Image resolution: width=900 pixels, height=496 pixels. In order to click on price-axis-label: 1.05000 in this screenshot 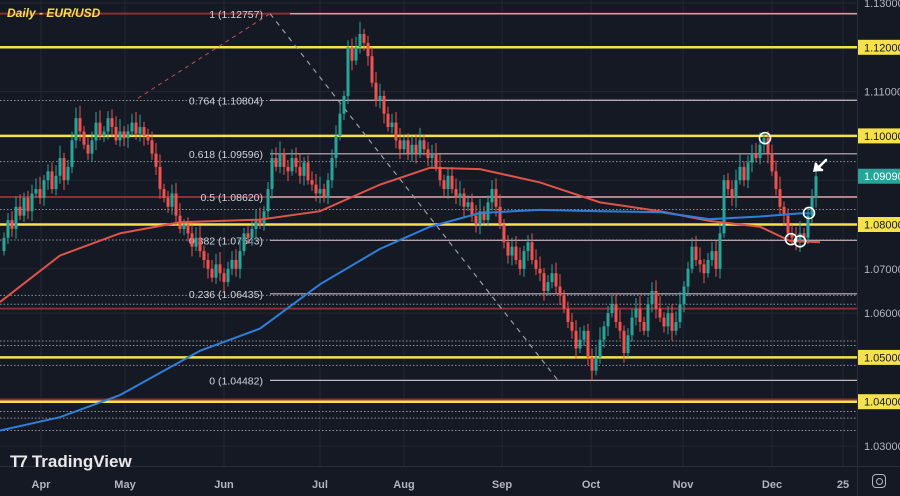, I will do `click(882, 358)`.